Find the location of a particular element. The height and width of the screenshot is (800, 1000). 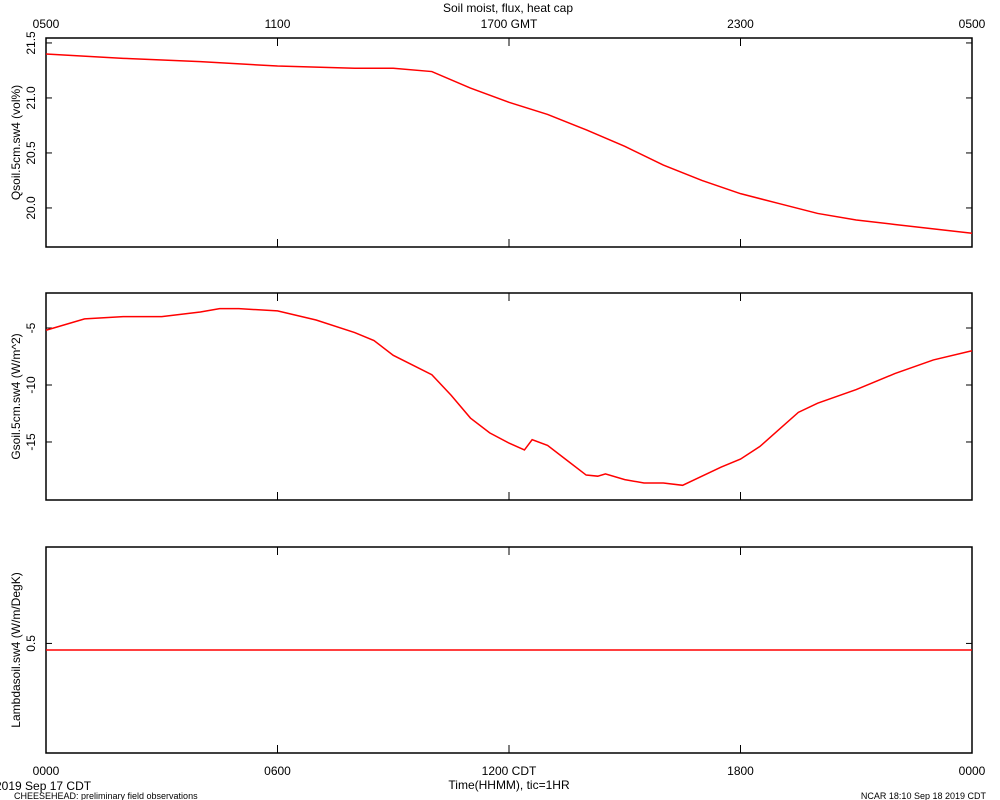

y-tick-label: 21.0 is located at coordinates (31, 98).